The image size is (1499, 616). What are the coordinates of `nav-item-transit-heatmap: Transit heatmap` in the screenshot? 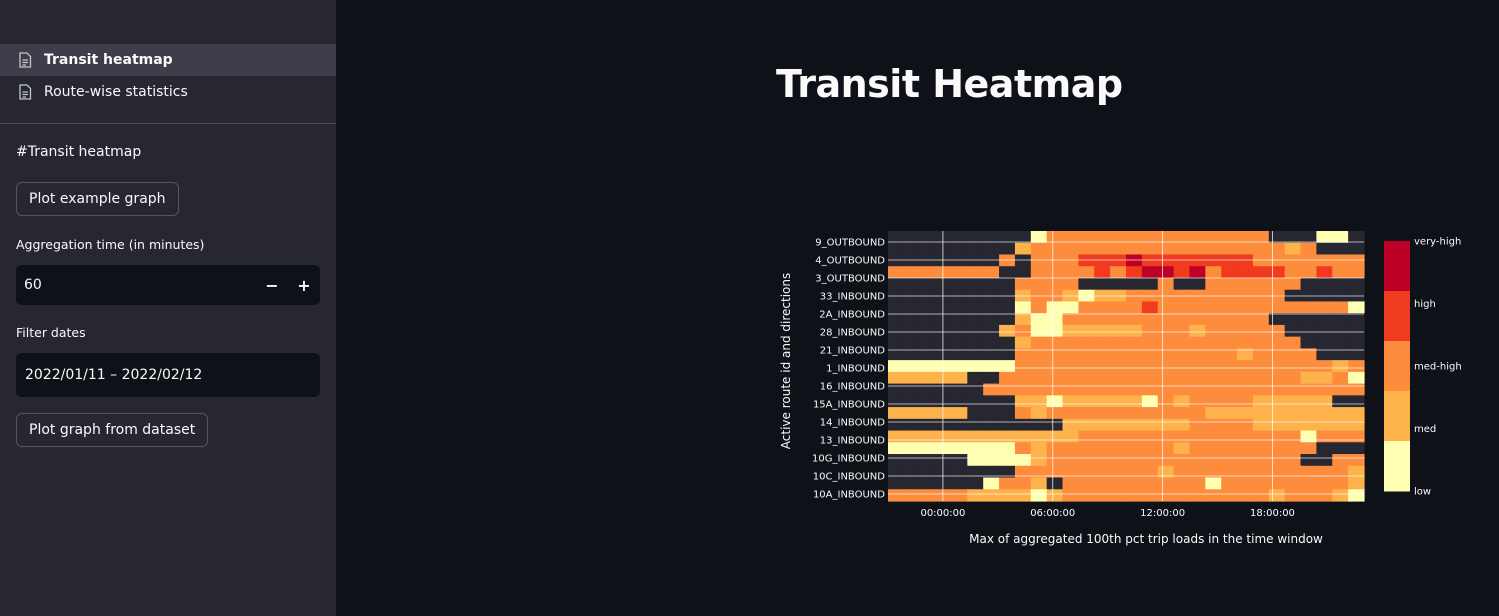 It's located at (168, 60).